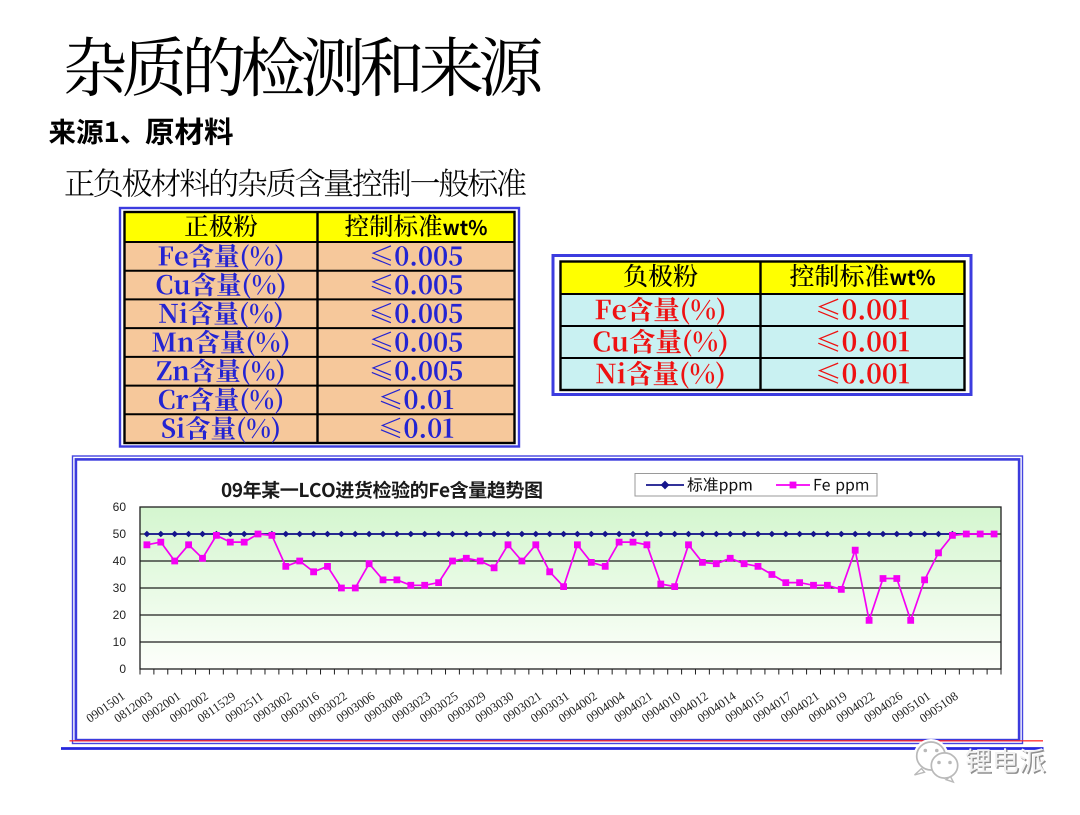 The image size is (1080, 815). I want to click on svg-text: 60, so click(120, 507).